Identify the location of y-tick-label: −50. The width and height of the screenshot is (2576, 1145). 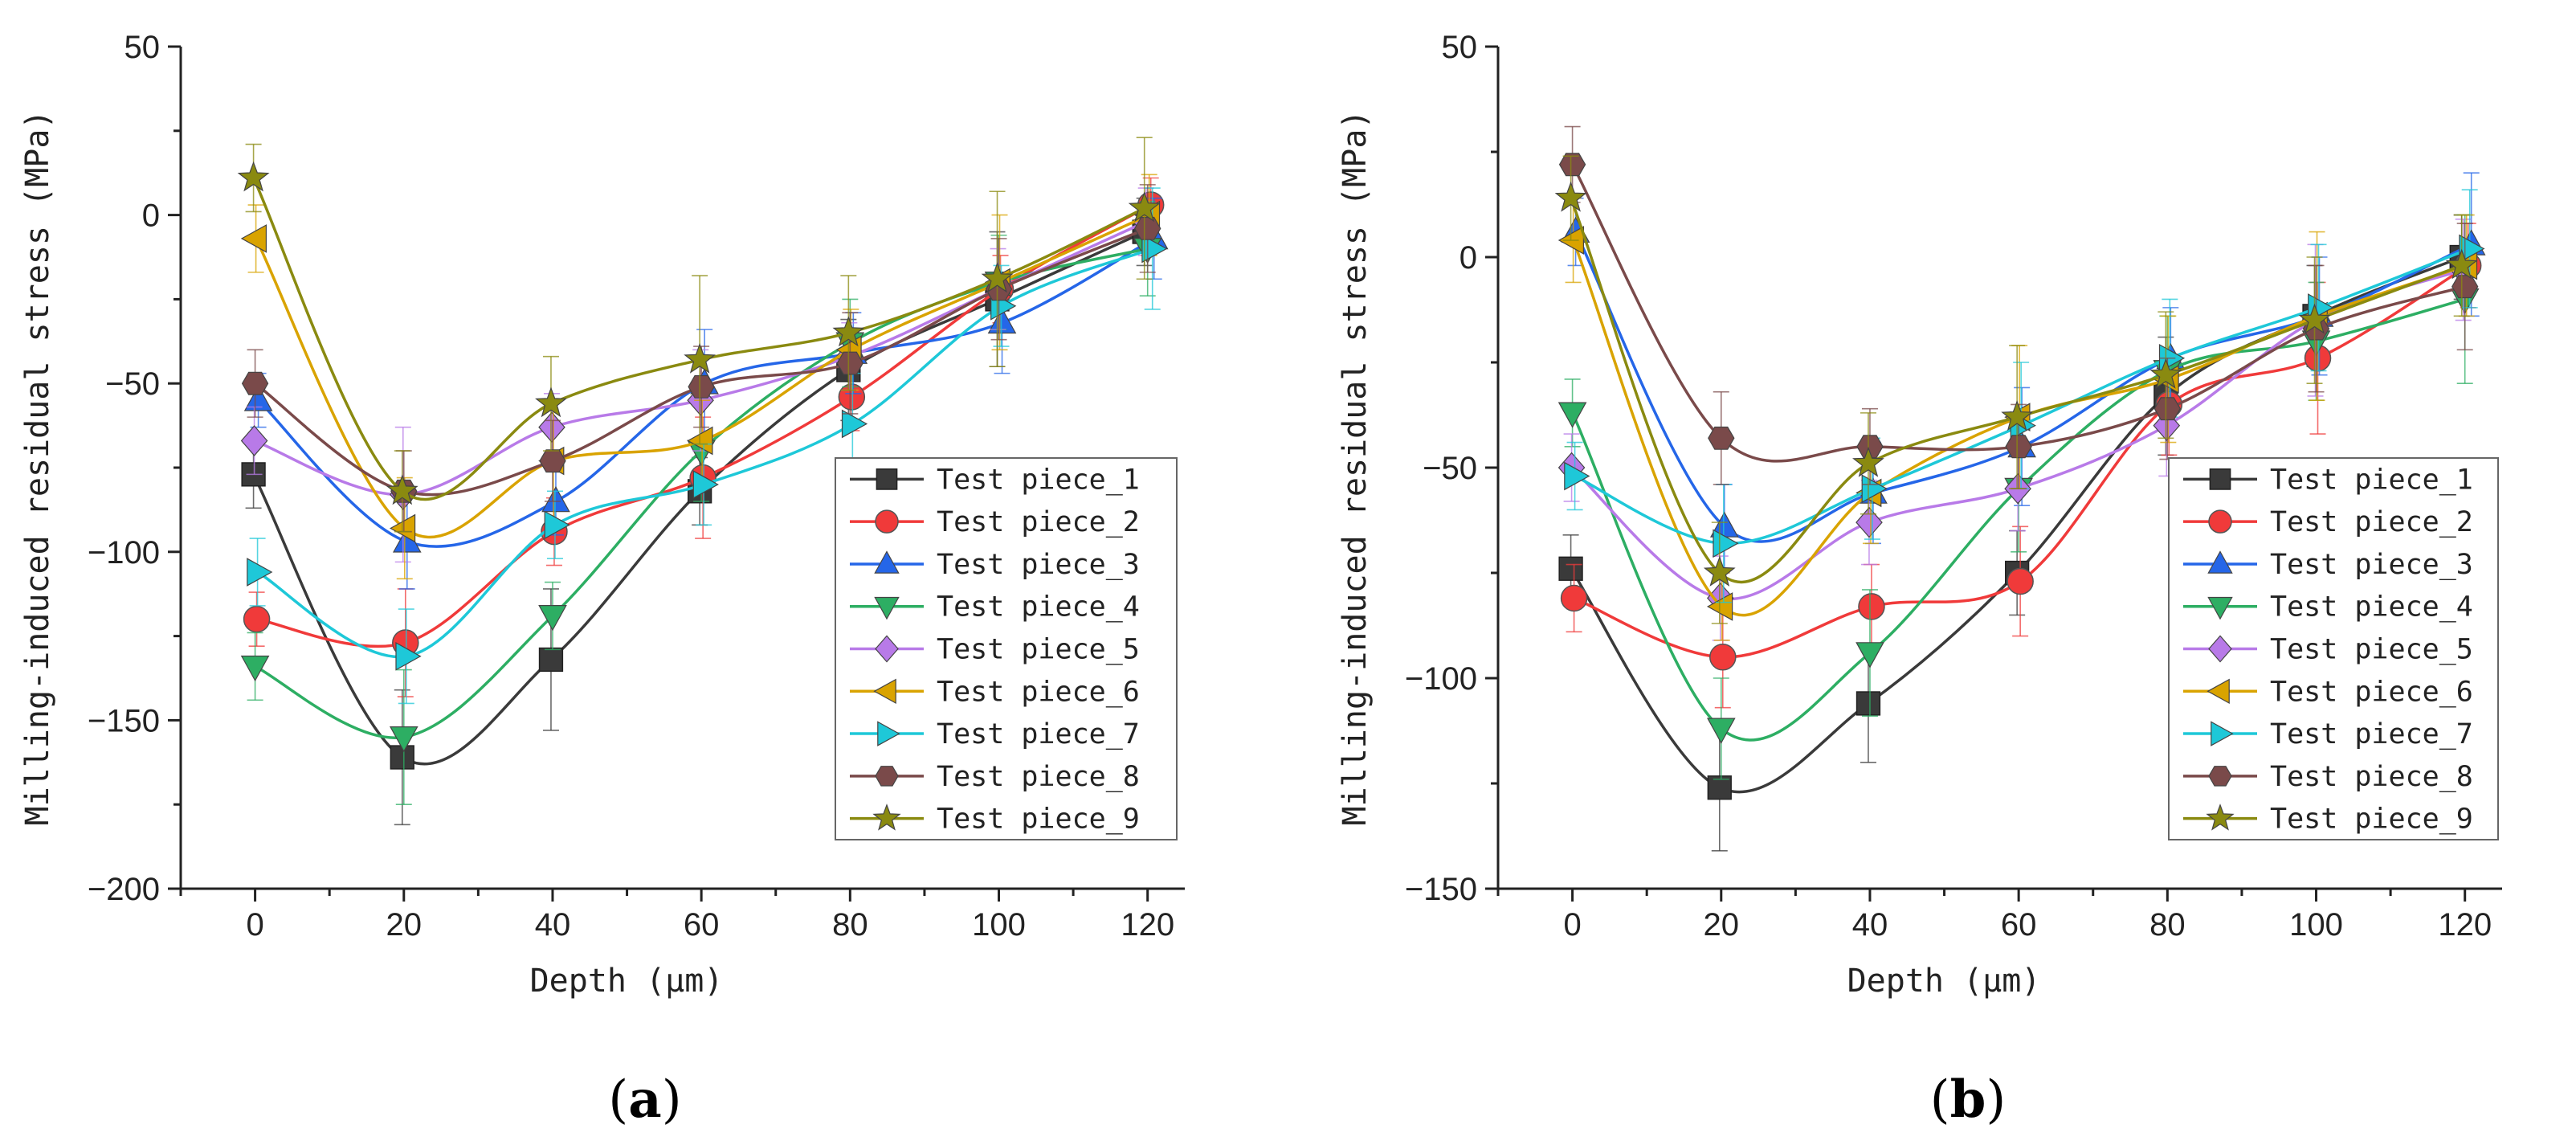
(132, 384).